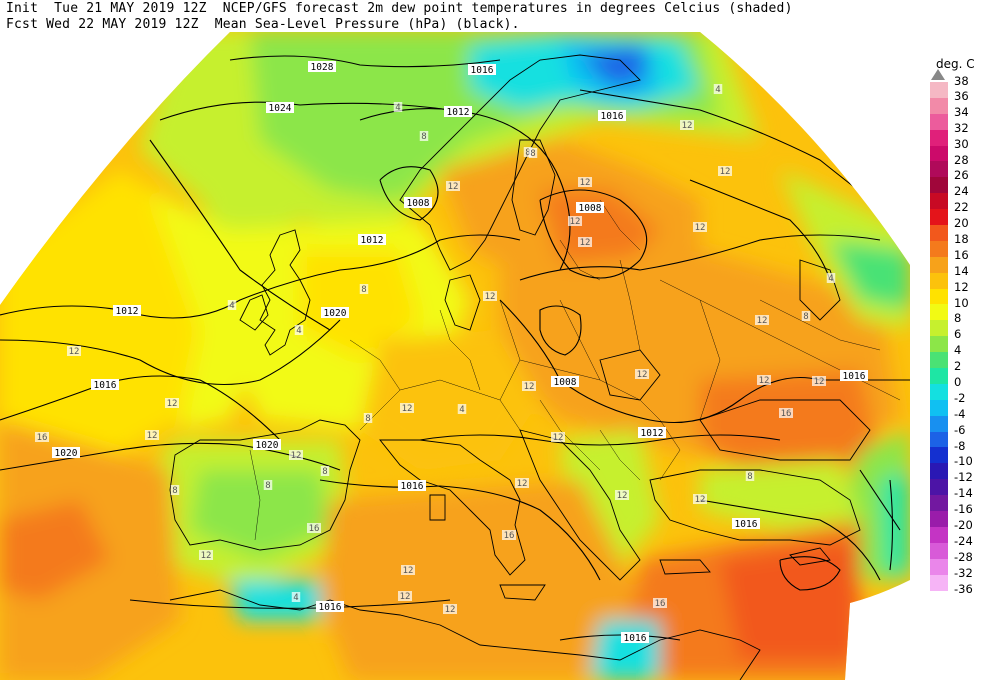 This screenshot has width=1000, height=680. I want to click on legend-top-label: 38, so click(961, 81).